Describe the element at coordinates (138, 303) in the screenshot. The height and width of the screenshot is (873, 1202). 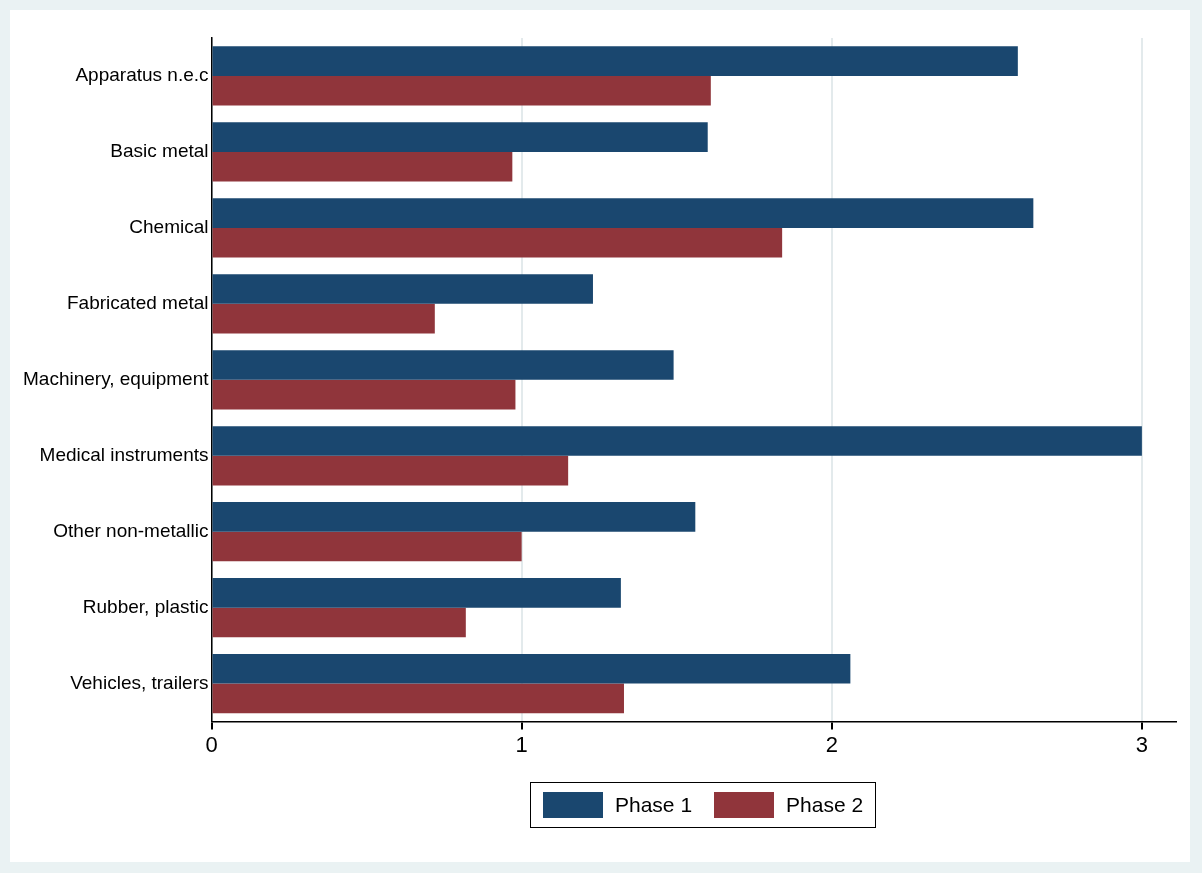
I see `y-tick-label: Fabricated metal` at that location.